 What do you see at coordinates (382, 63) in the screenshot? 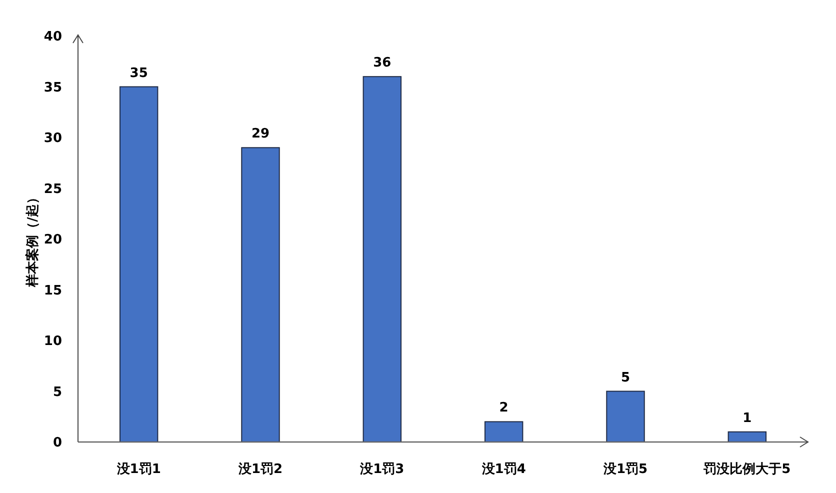
I see `data-label: 36` at bounding box center [382, 63].